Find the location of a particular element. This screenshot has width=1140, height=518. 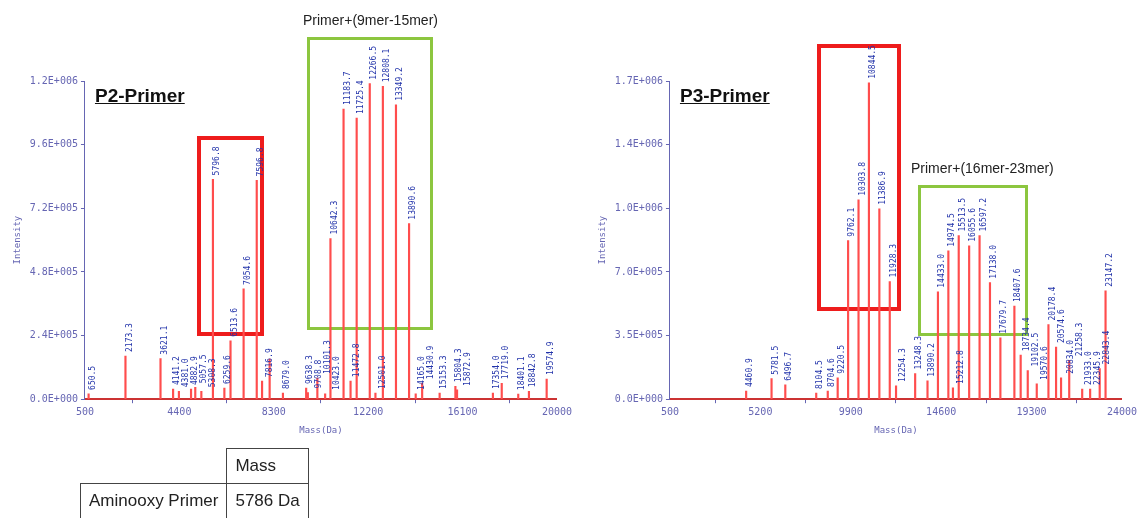

annotation: 8104.5 is located at coordinates (820, 374).